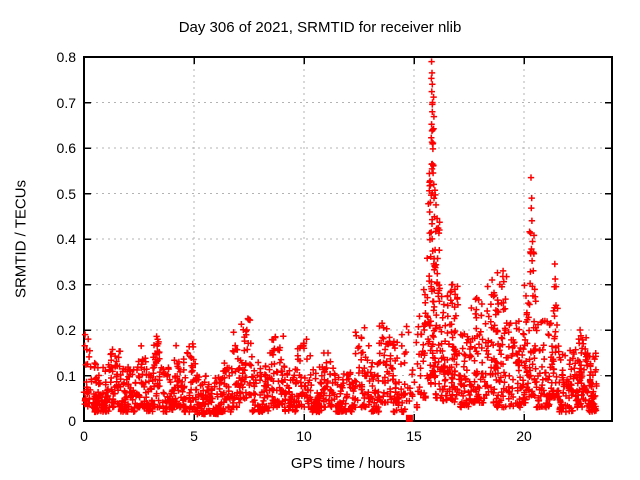 The width and height of the screenshot is (640, 480). What do you see at coordinates (66, 57) in the screenshot?
I see `y-tick-label-0.8: 0.8` at bounding box center [66, 57].